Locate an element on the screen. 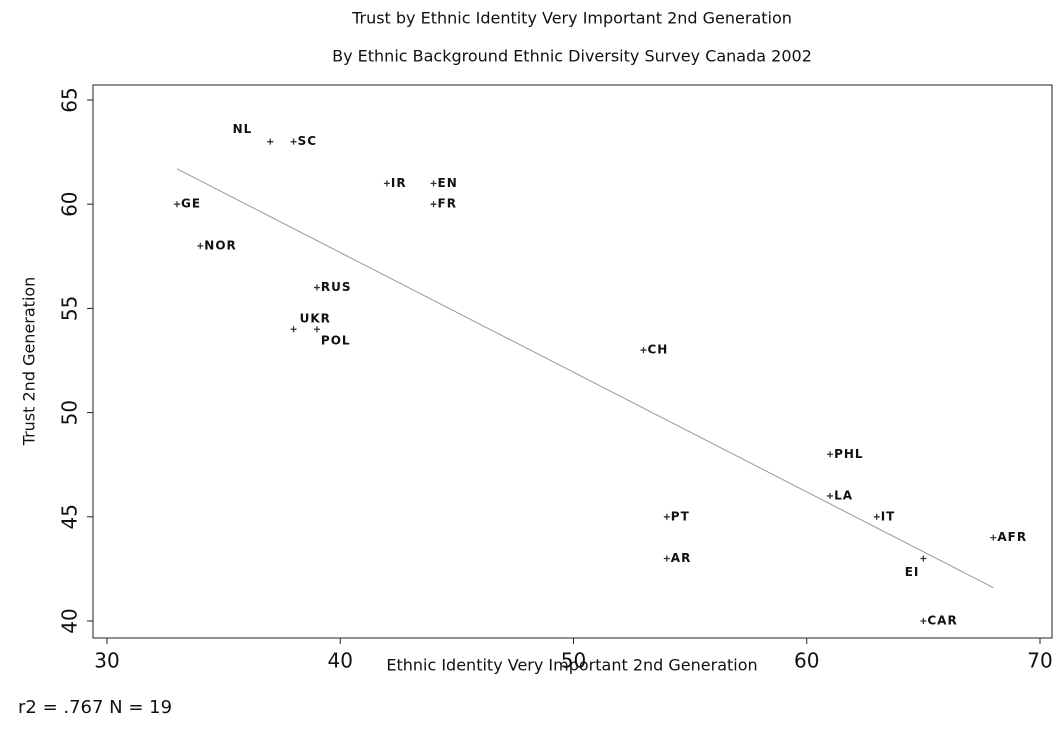 Image resolution: width=1057 pixels, height=747 pixels. point-label: NL is located at coordinates (243, 129).